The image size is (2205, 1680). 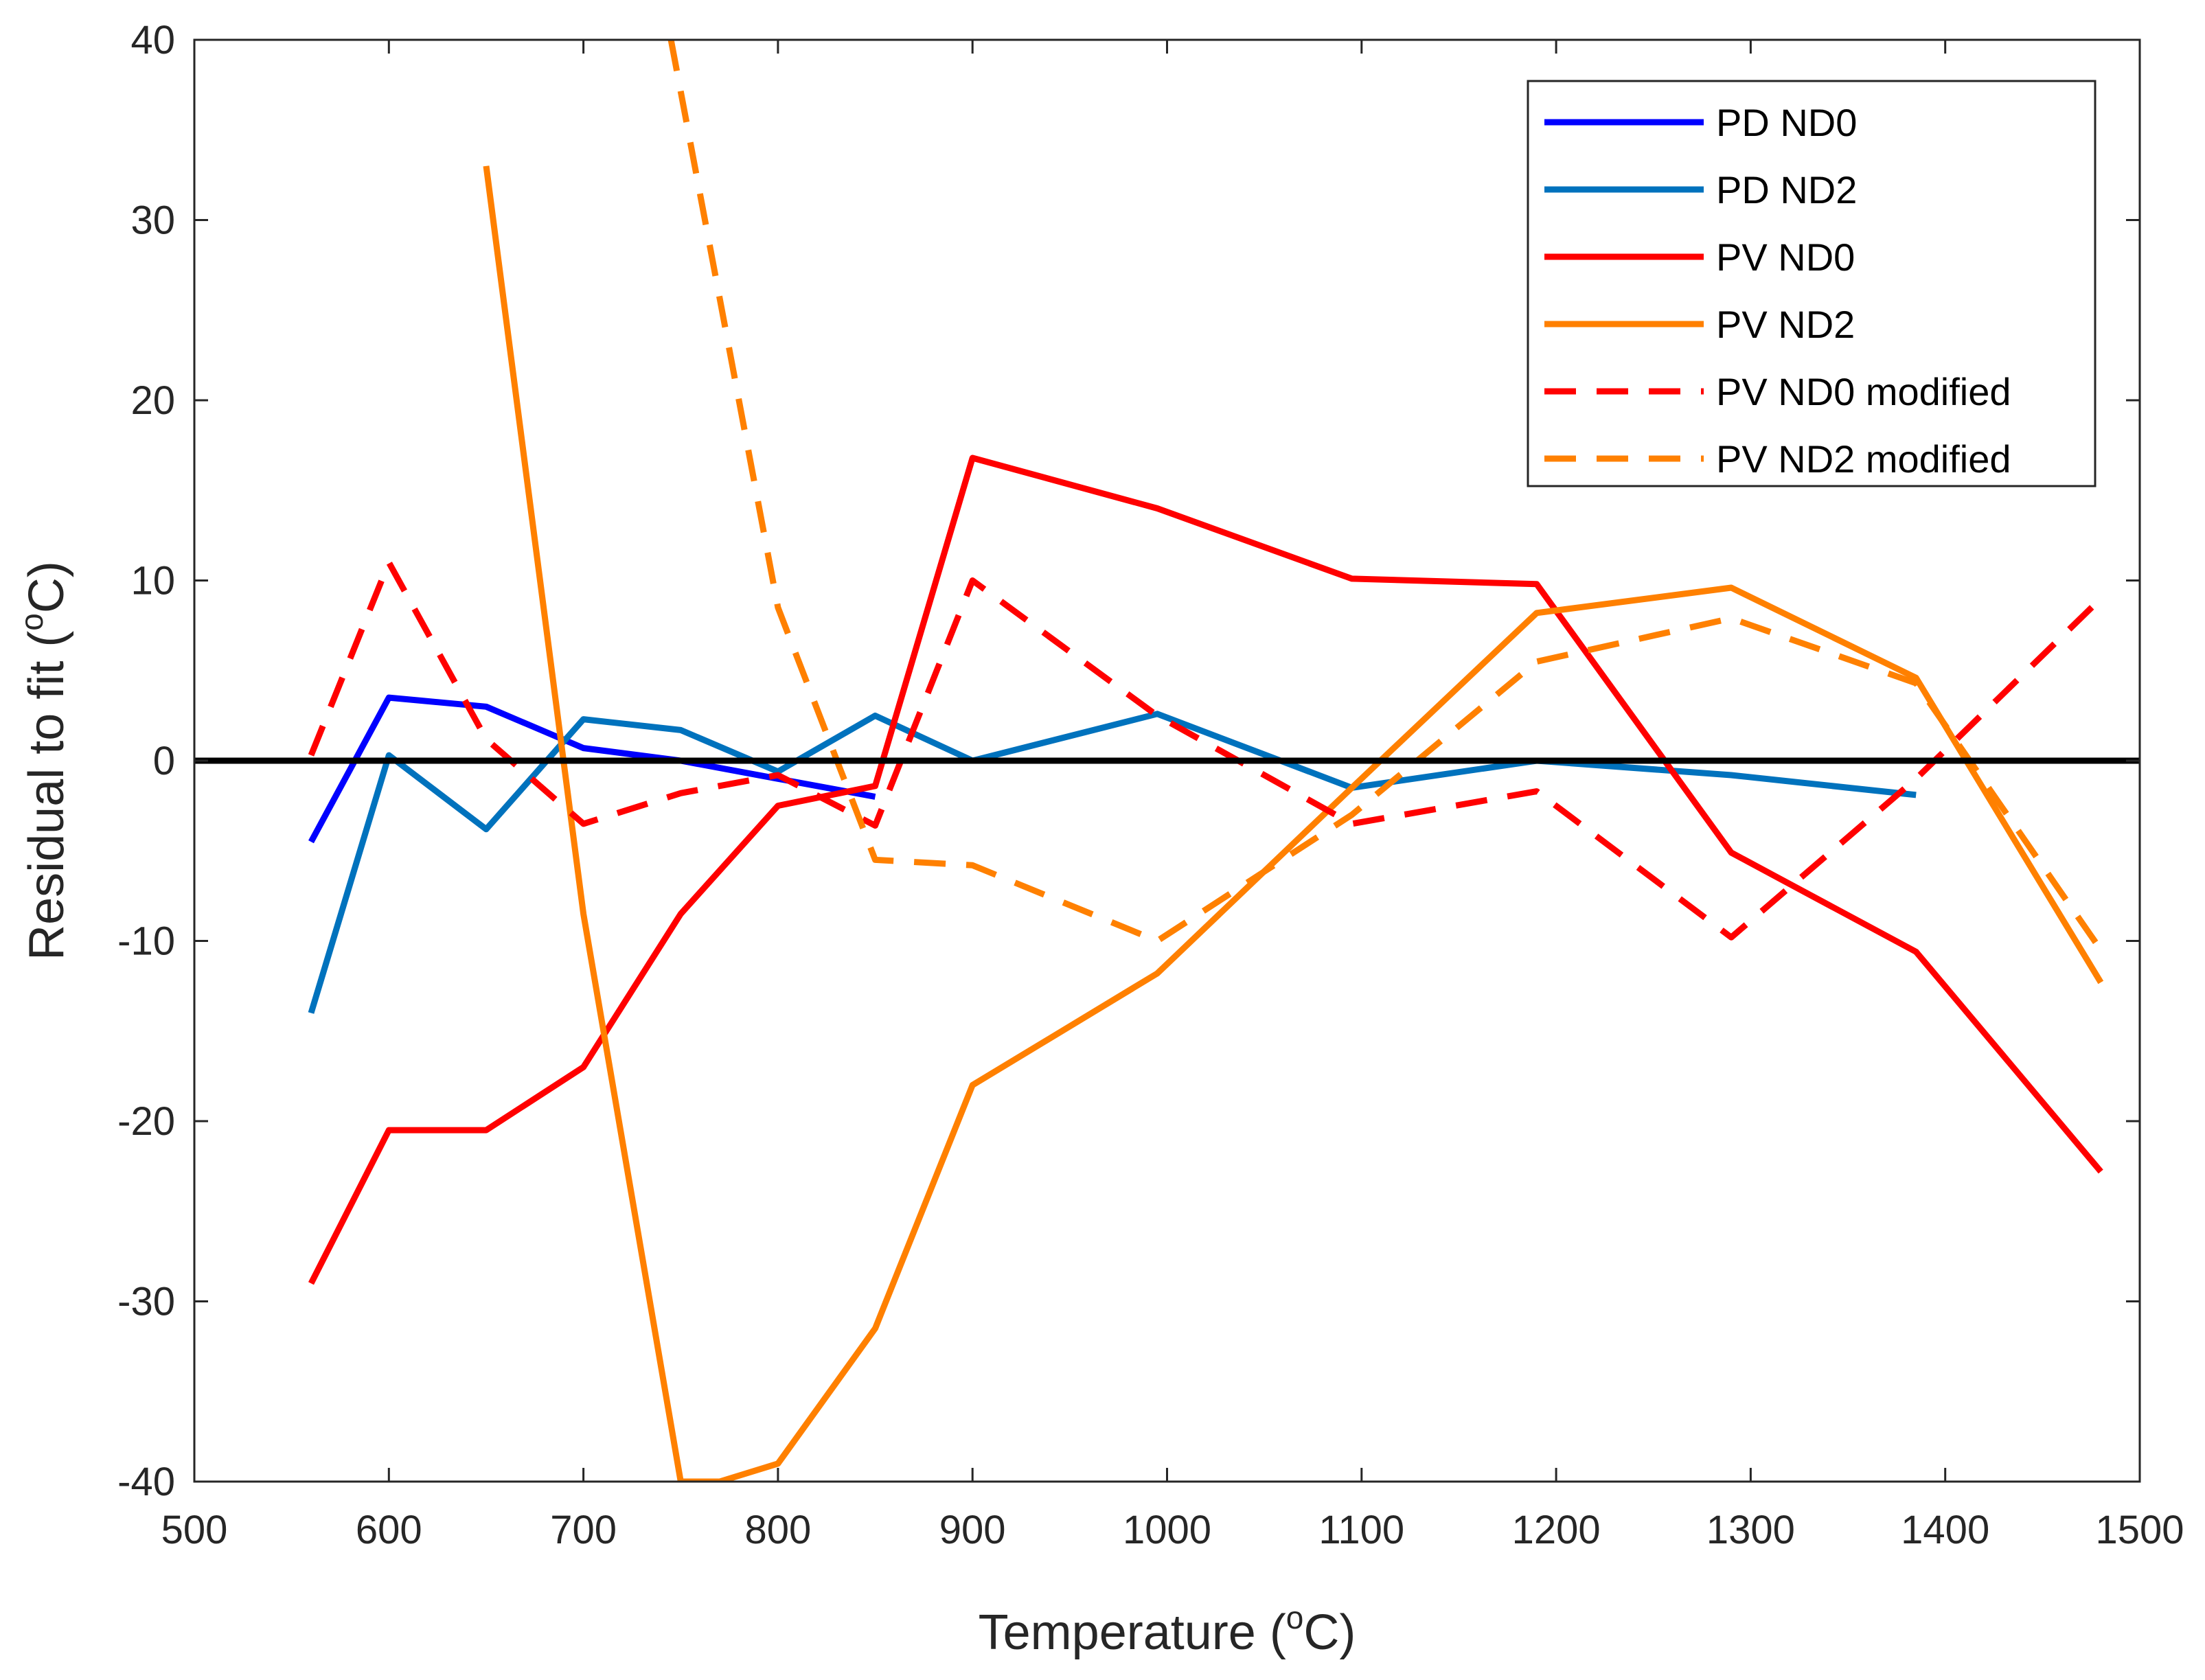 What do you see at coordinates (1945, 1530) in the screenshot?
I see `x-tick-label: 1400` at bounding box center [1945, 1530].